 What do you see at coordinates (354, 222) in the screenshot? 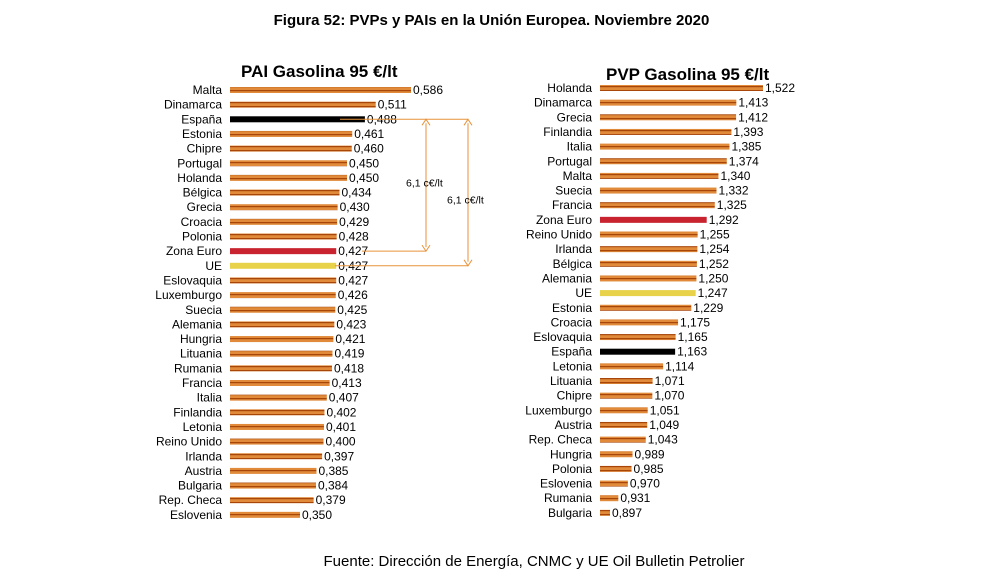
I see `pai-value-label-croacia: 0,429` at bounding box center [354, 222].